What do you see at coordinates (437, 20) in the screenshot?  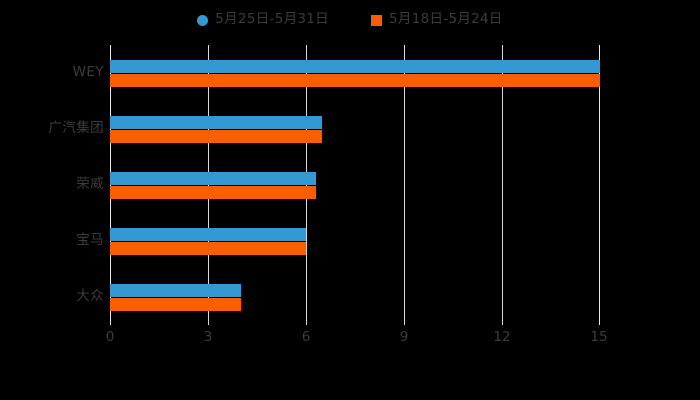 I see `legend-entry: 5月18日-5月24日` at bounding box center [437, 20].